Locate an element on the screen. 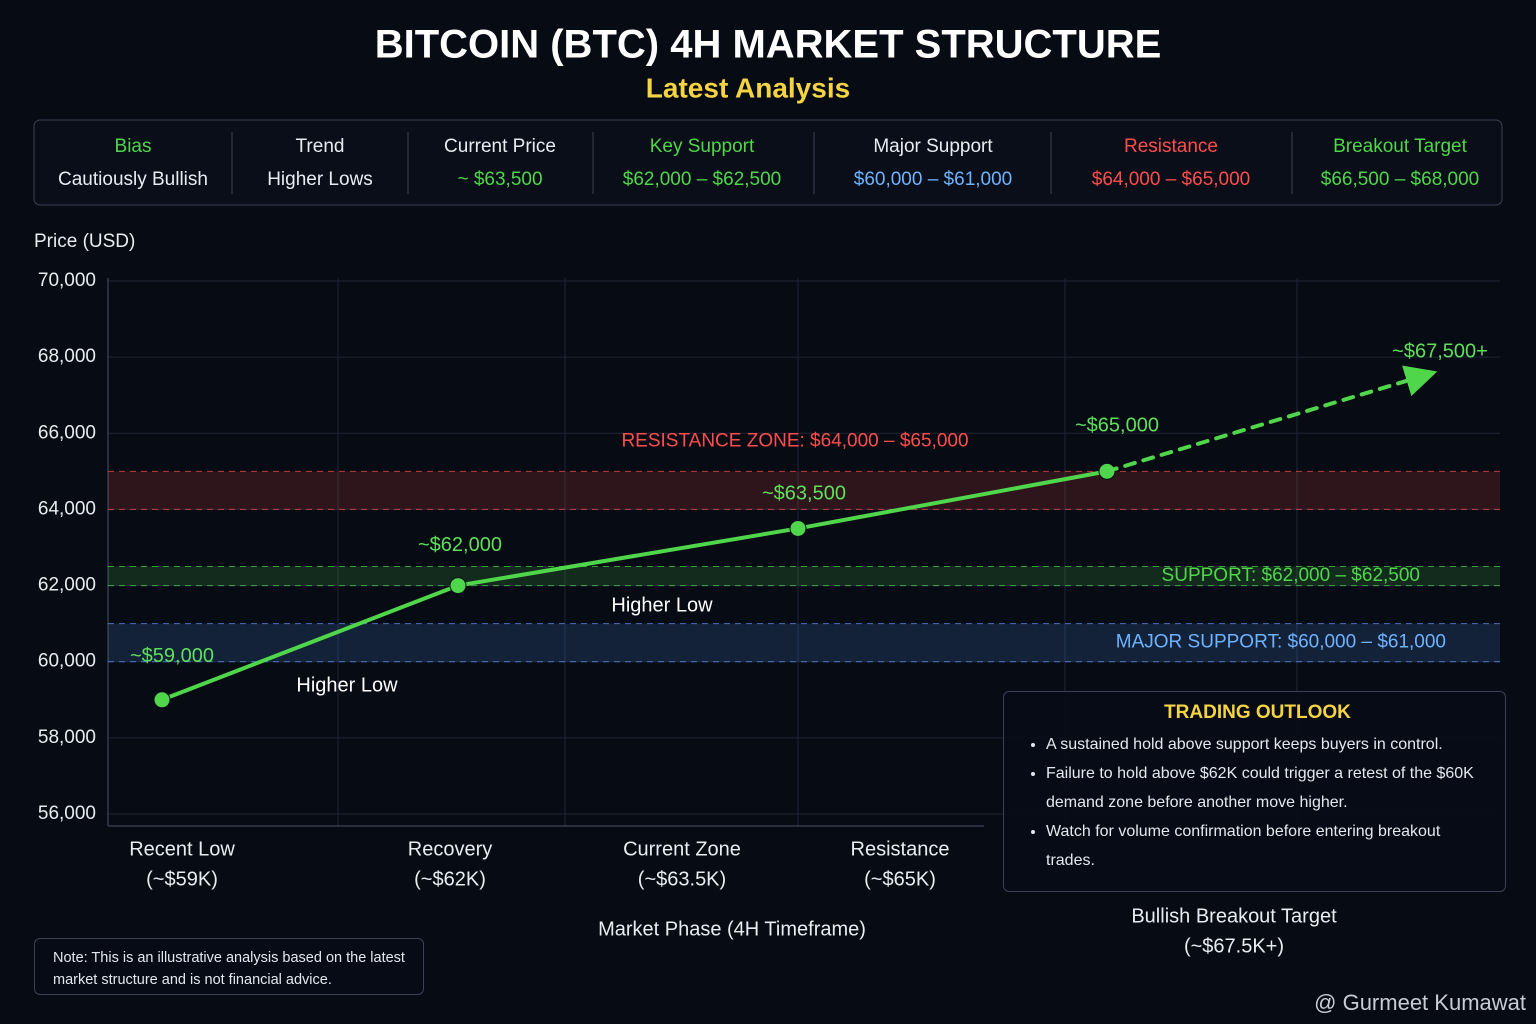  band-label: MAJOR SUPPORT: $60,000 – $61,000 is located at coordinates (1281, 642).